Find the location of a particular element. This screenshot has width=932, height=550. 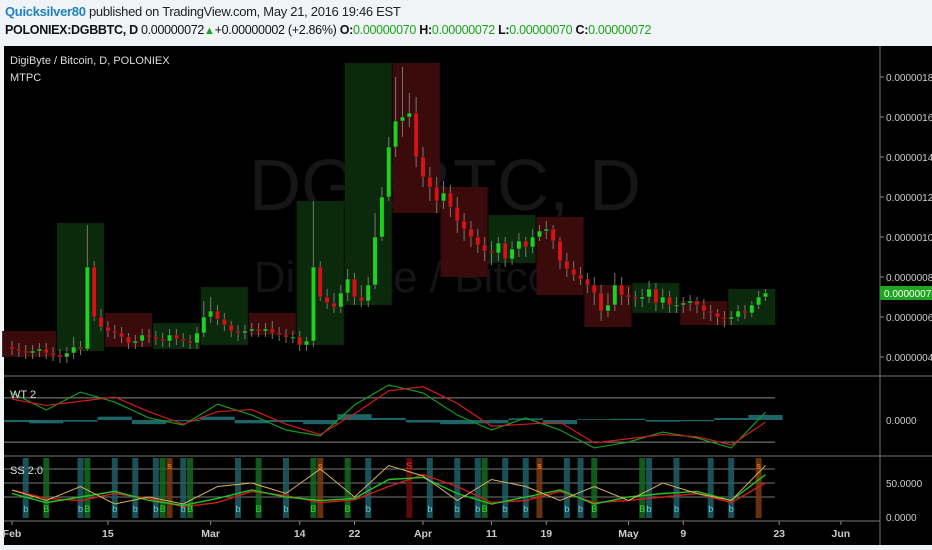

last-price-tag is located at coordinates (906, 293).